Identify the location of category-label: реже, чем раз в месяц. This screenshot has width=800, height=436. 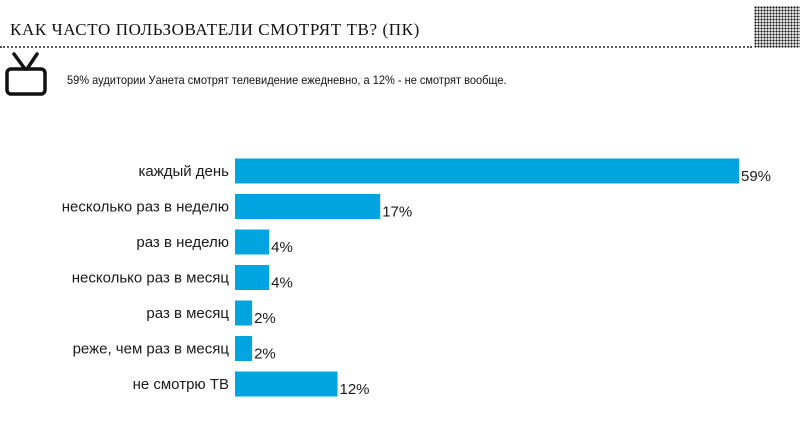
(151, 349).